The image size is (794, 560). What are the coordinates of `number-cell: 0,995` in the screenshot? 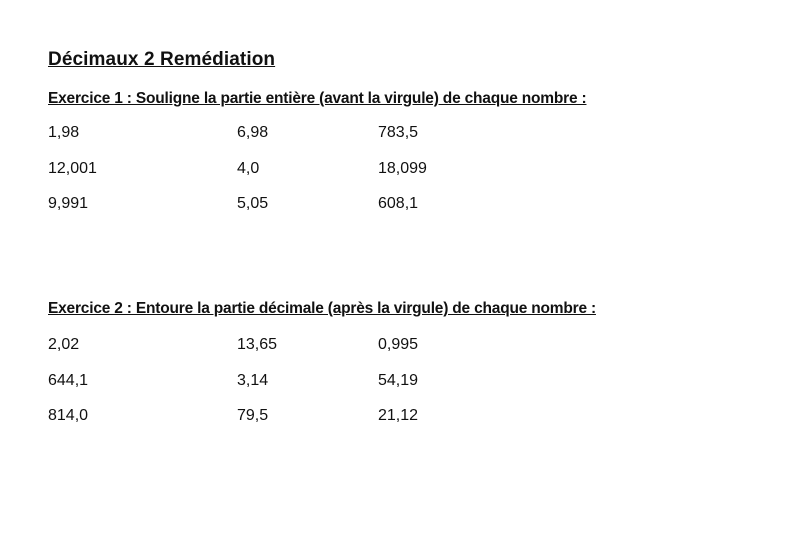 It's located at (398, 344).